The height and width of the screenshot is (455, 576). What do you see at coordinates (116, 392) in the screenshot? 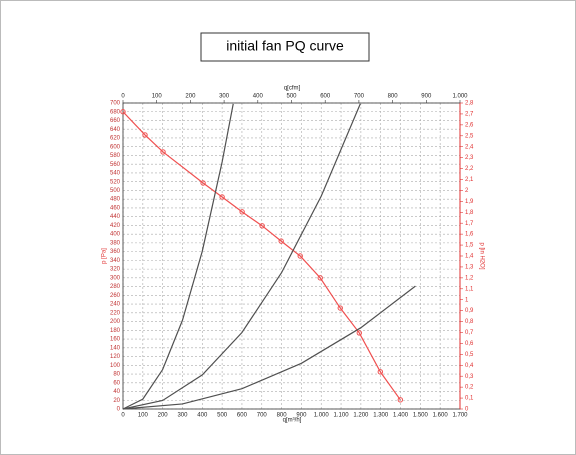
I see `y-tick-label: 40` at bounding box center [116, 392].